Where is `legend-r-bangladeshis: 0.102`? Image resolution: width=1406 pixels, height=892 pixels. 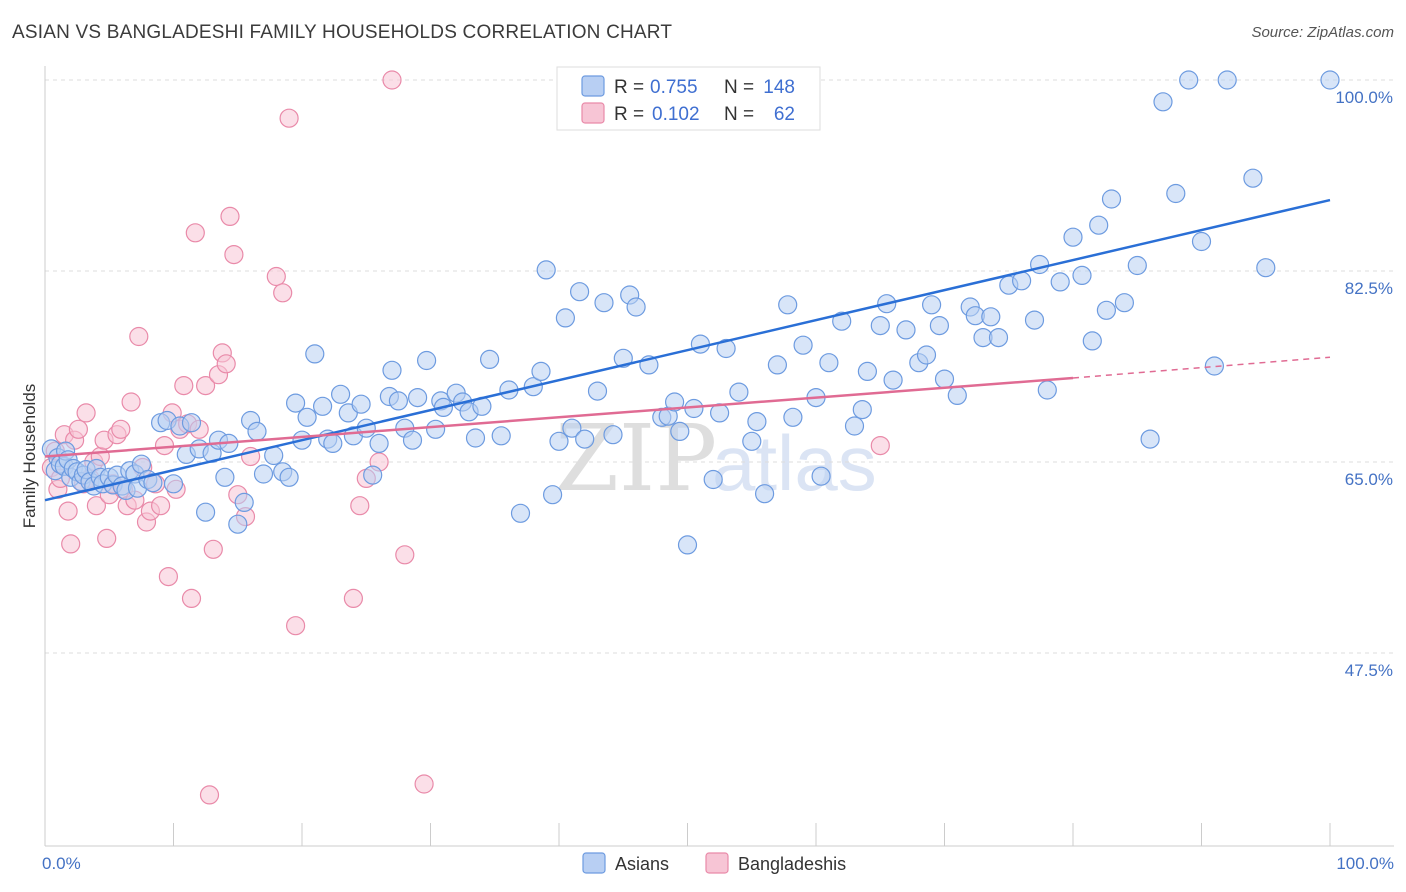
legend-r-bangladeshis: 0.102 is located at coordinates (676, 114).